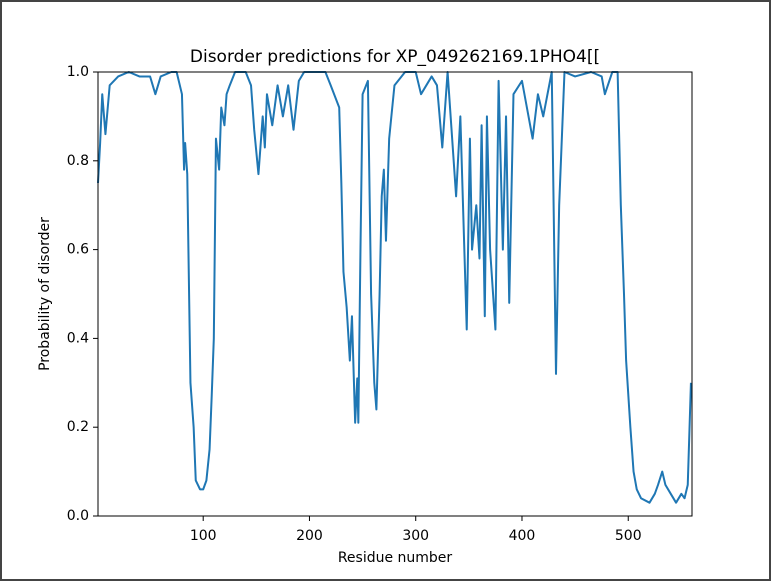 This screenshot has height=581, width=771. I want to click on x-tick-label: 500, so click(628, 536).